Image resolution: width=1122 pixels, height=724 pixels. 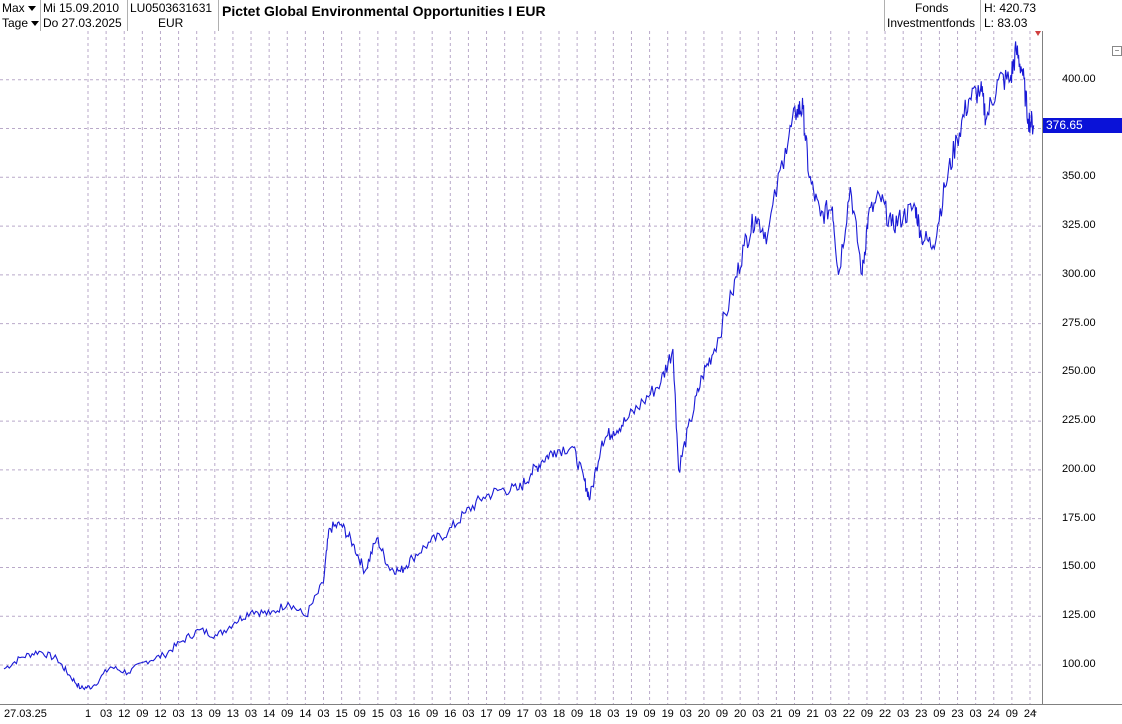 I want to click on y-axis, so click(x=1082, y=367).